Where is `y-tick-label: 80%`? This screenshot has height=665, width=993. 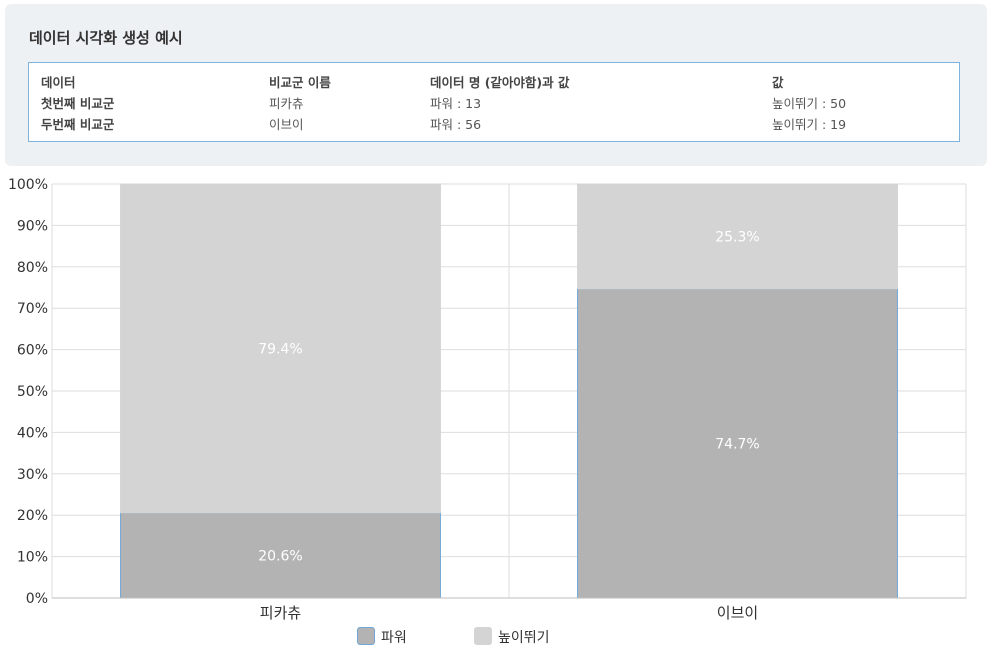 y-tick-label: 80% is located at coordinates (32, 268).